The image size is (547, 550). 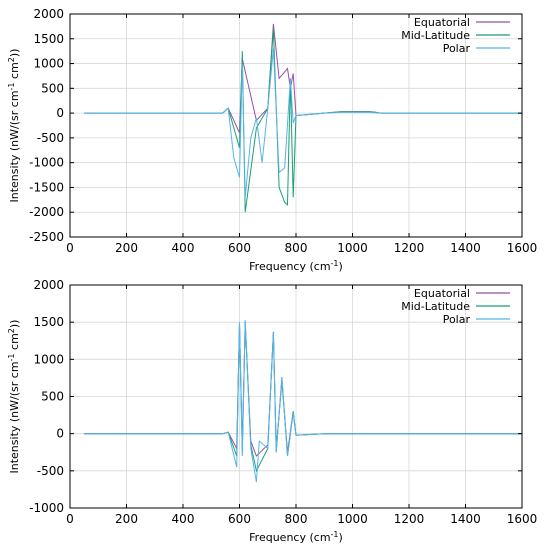 I want to click on y-tick-label: -1500, so click(x=46, y=187).